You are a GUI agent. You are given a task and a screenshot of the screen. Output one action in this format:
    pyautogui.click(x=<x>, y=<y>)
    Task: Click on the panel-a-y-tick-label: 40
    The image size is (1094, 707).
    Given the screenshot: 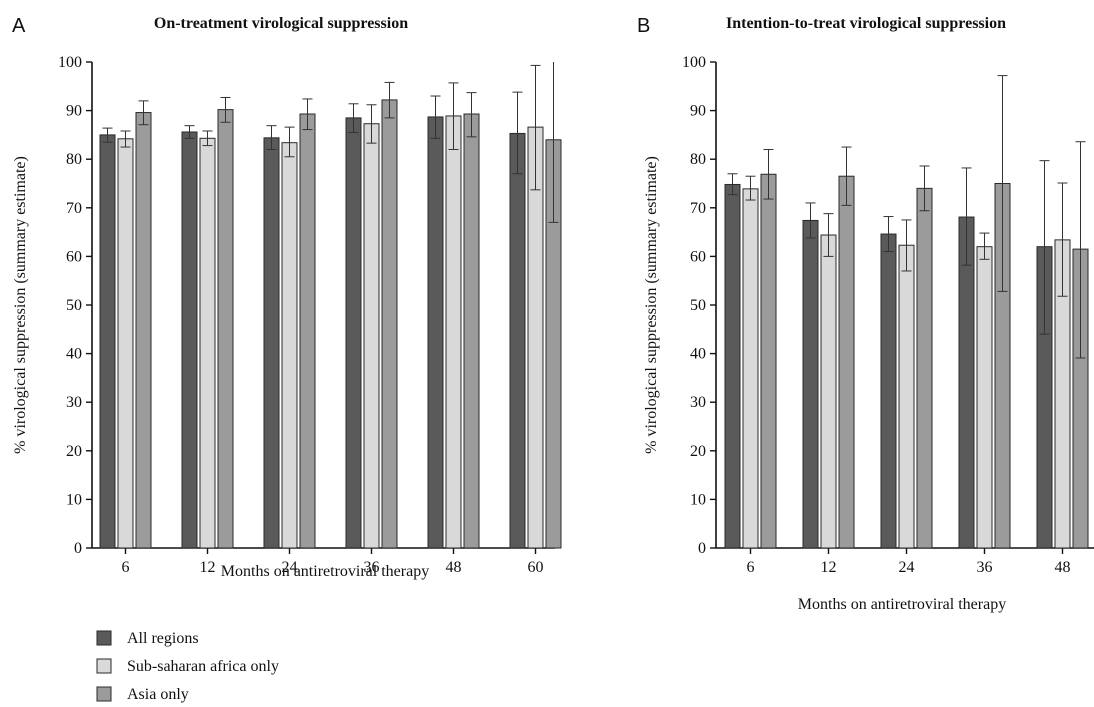 What is the action you would take?
    pyautogui.click(x=74, y=354)
    